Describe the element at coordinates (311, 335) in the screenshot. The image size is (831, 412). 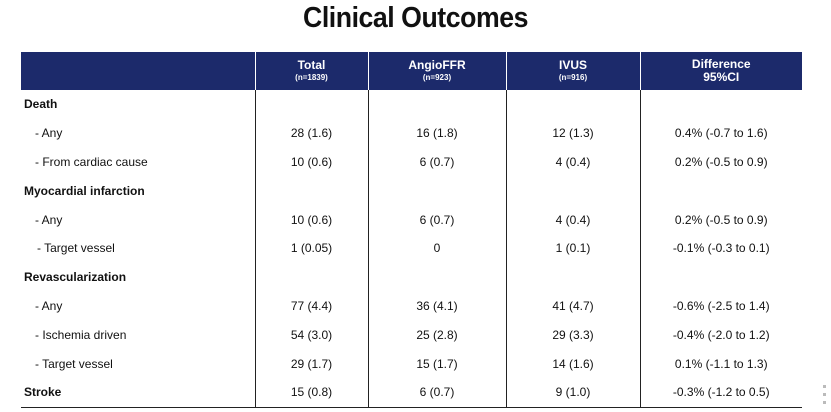
I see `cell-total: 54 (3.0)` at that location.